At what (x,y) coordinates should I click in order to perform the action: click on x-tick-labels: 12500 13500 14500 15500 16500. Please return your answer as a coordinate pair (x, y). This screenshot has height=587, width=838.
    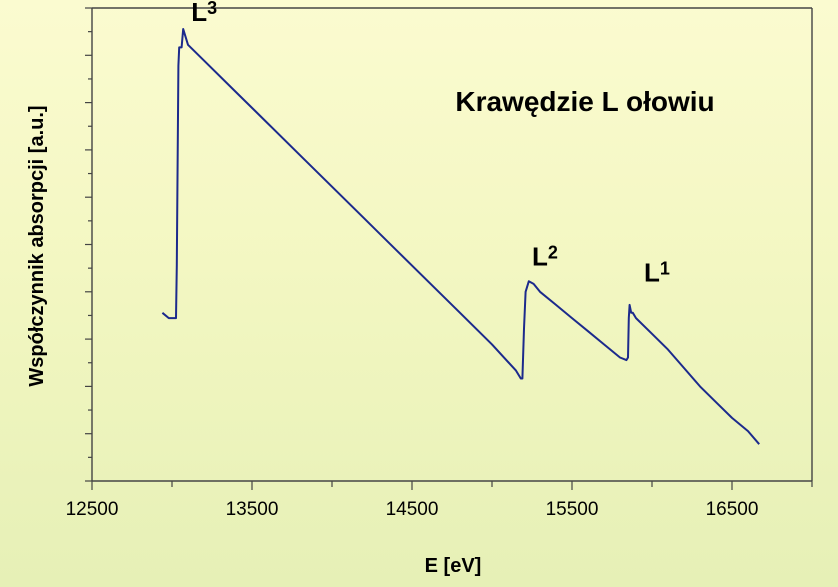
    Looking at the image, I should click on (412, 509).